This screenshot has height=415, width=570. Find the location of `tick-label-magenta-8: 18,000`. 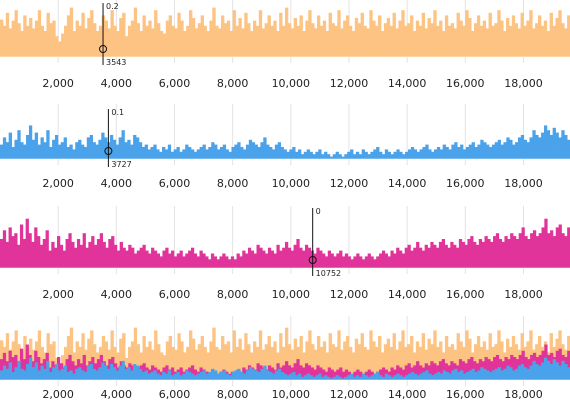

tick-label-magenta-8: 18,000 is located at coordinates (523, 294).